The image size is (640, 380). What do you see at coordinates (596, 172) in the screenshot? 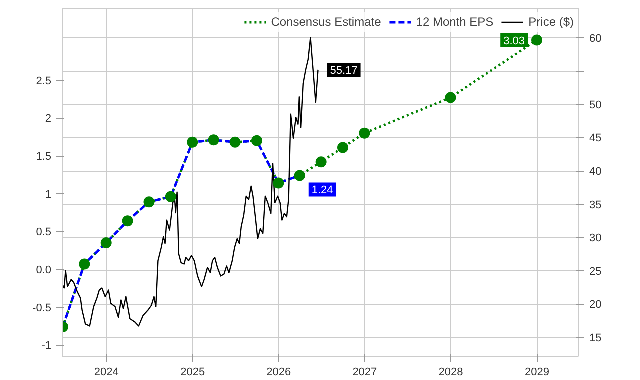
I see `y2-tick-label: 40` at bounding box center [596, 172].